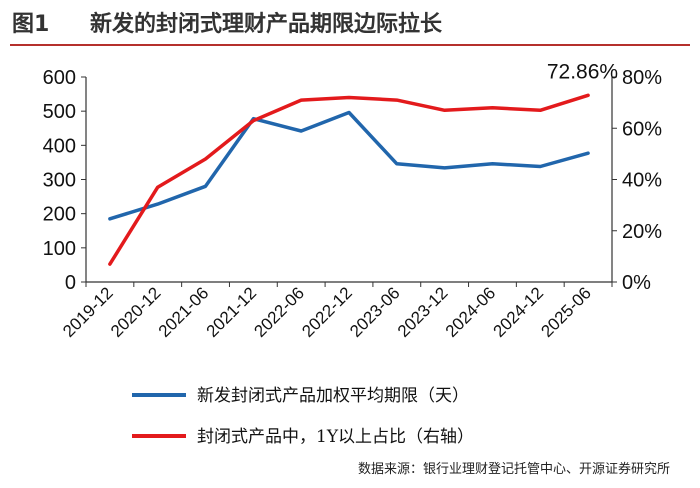 The width and height of the screenshot is (700, 488). Describe the element at coordinates (423, 312) in the screenshot. I see `x-tick-label: 2023-12` at that location.